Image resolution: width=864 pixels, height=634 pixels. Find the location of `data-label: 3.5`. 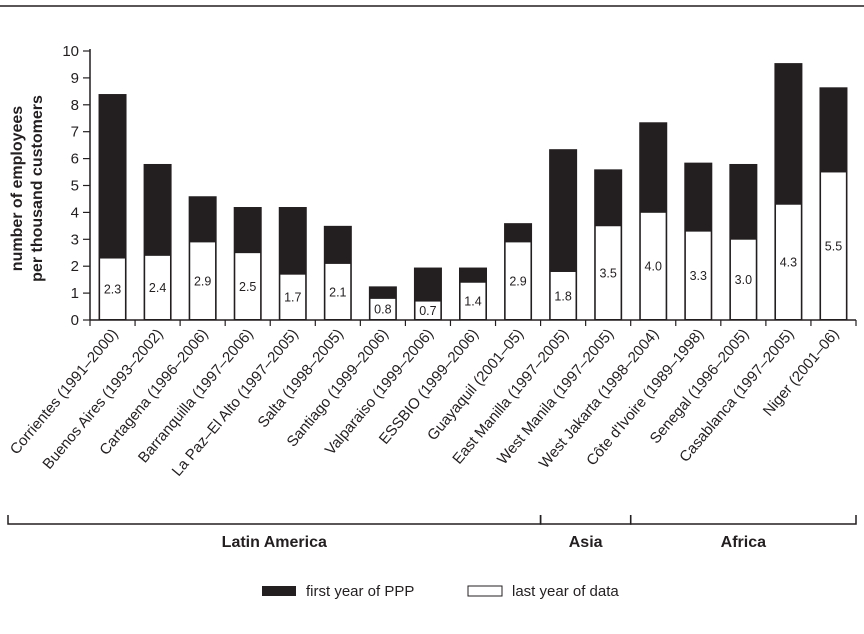

data-label: 3.5 is located at coordinates (607, 273).